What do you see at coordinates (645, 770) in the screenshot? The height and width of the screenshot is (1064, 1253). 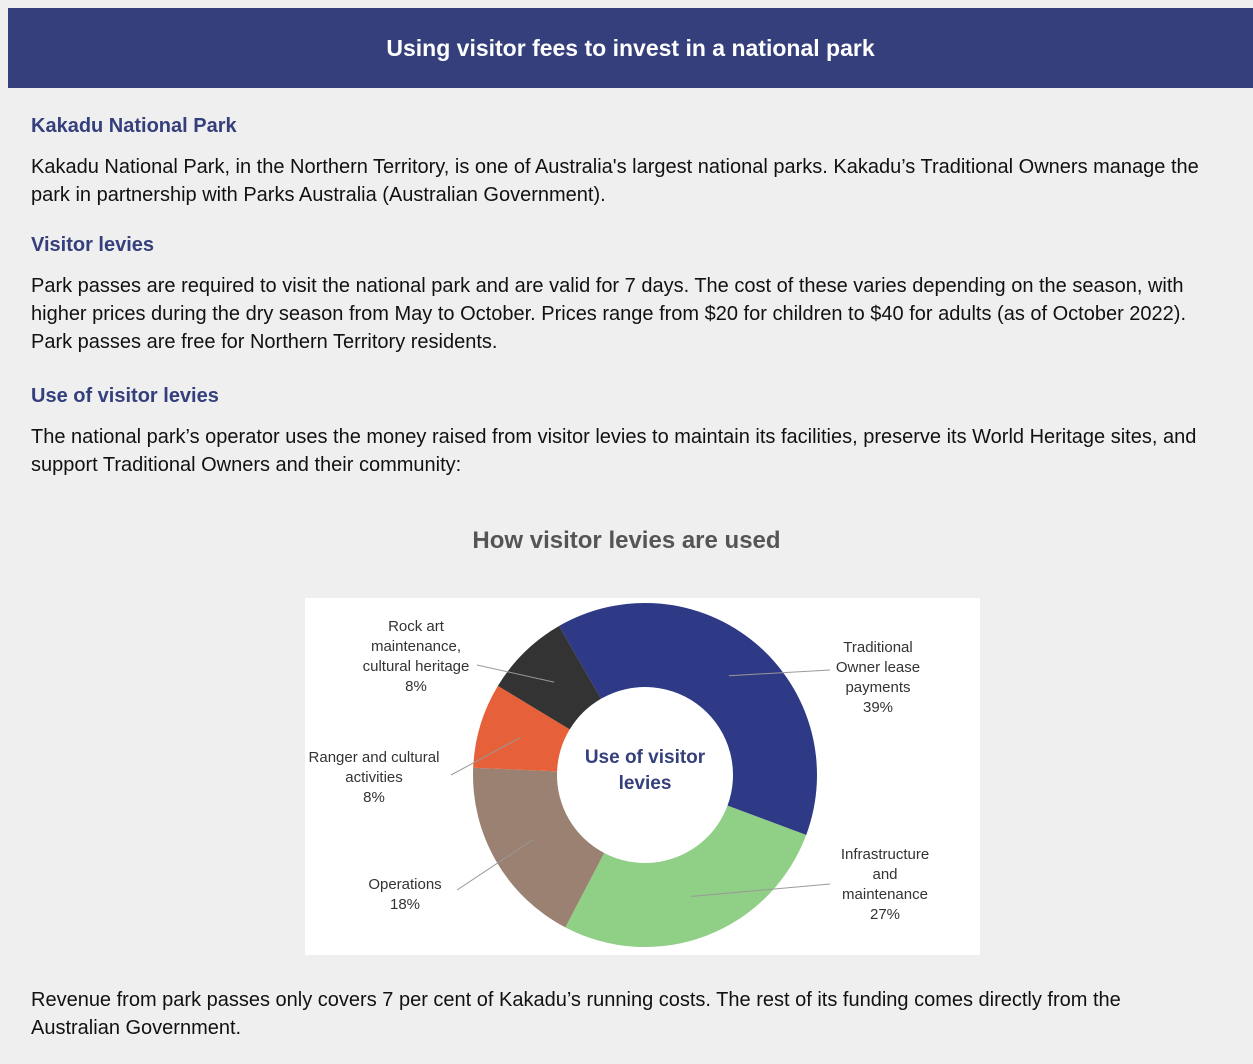 I see `center-label: Use of visitor levies` at bounding box center [645, 770].